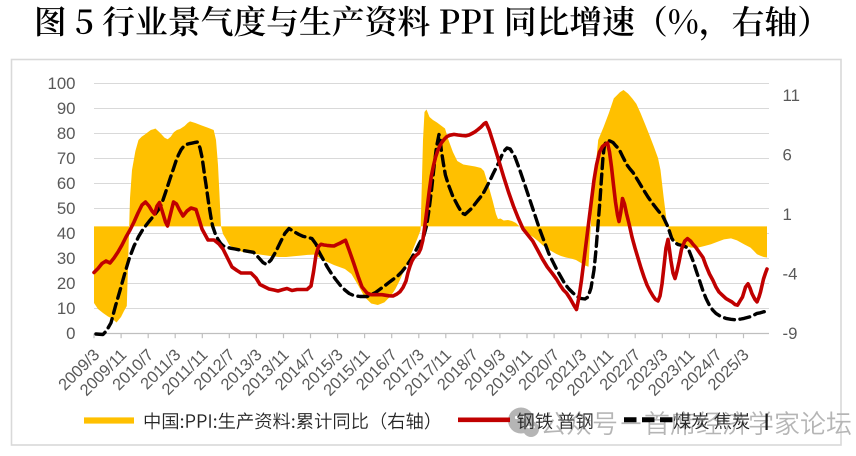  I want to click on svg-text: 100, so click(62, 83).